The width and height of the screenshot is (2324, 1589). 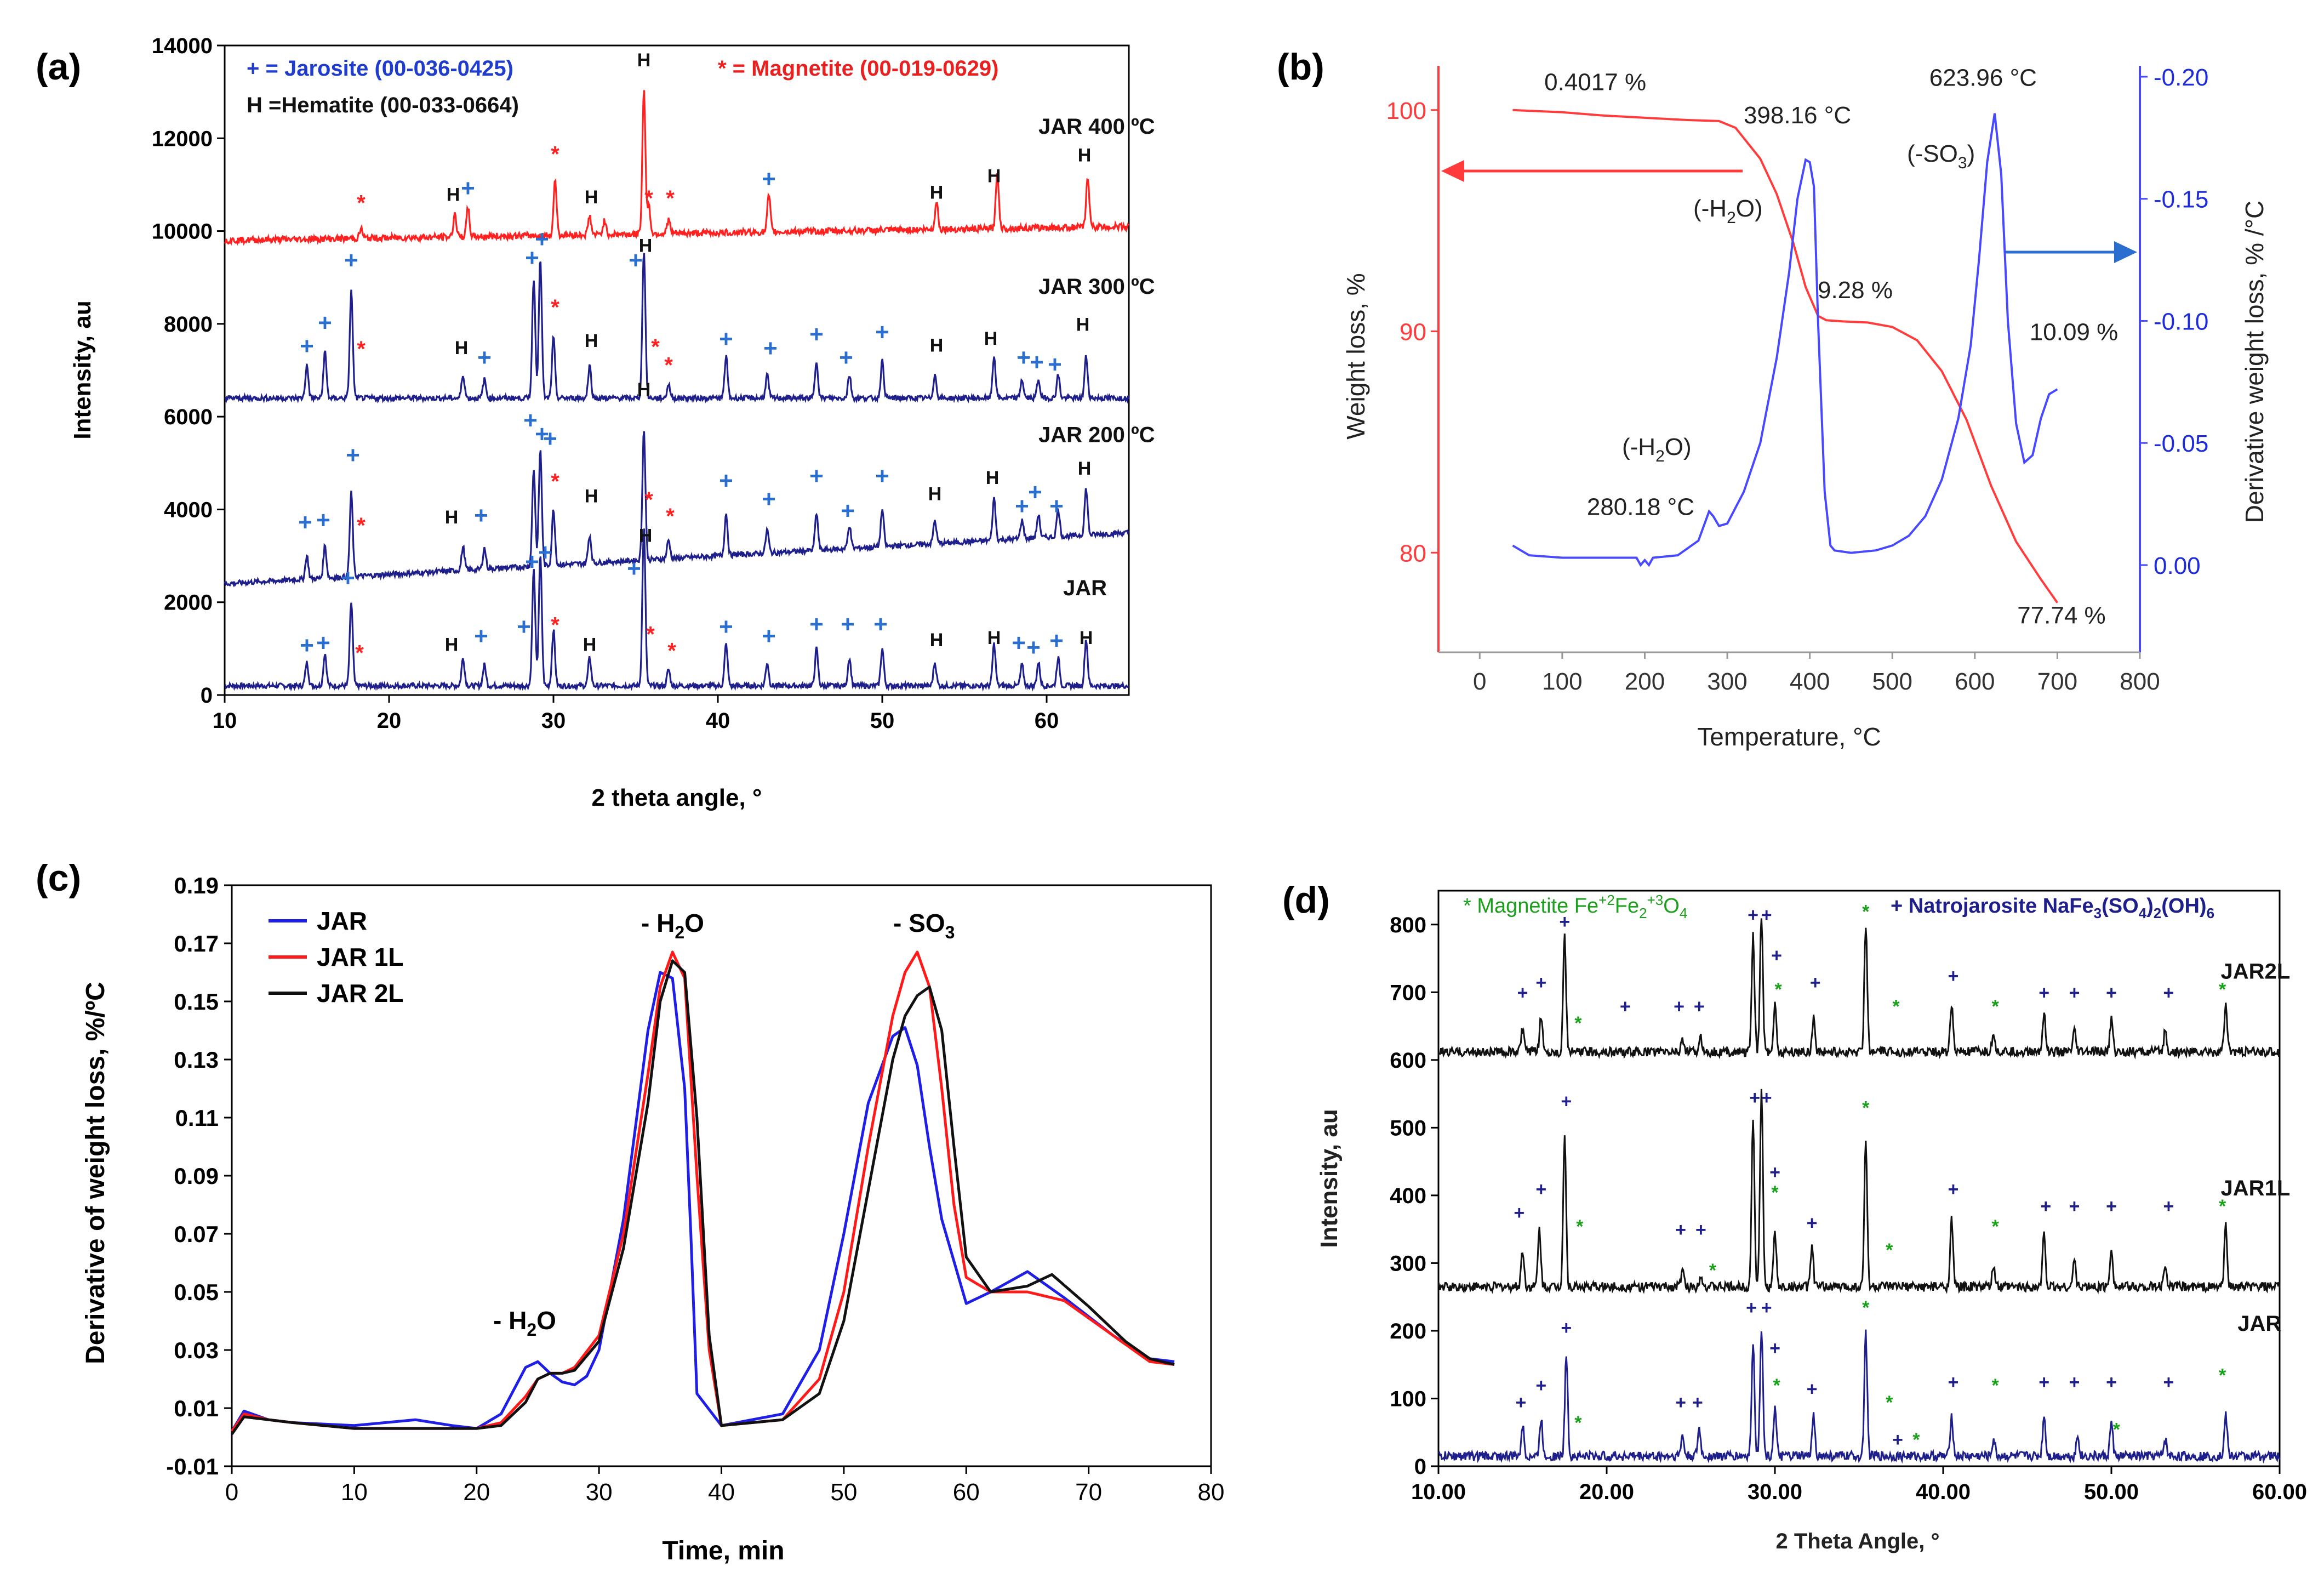 What do you see at coordinates (1413, 332) in the screenshot?
I see `y-tick-label: 90` at bounding box center [1413, 332].